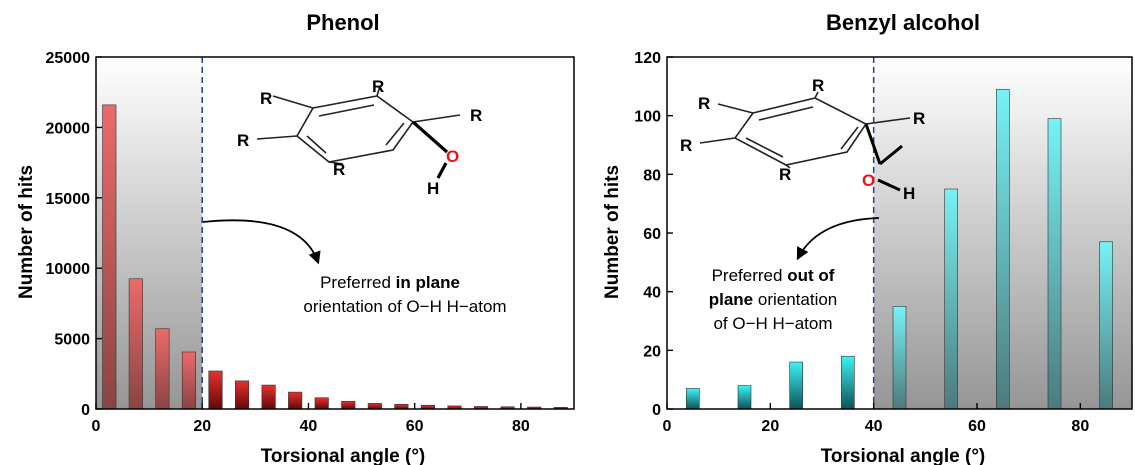 This screenshot has height=465, width=1135. I want to click on benzyl-alcohol-annotation-line1: Preferred out of, so click(773, 275).